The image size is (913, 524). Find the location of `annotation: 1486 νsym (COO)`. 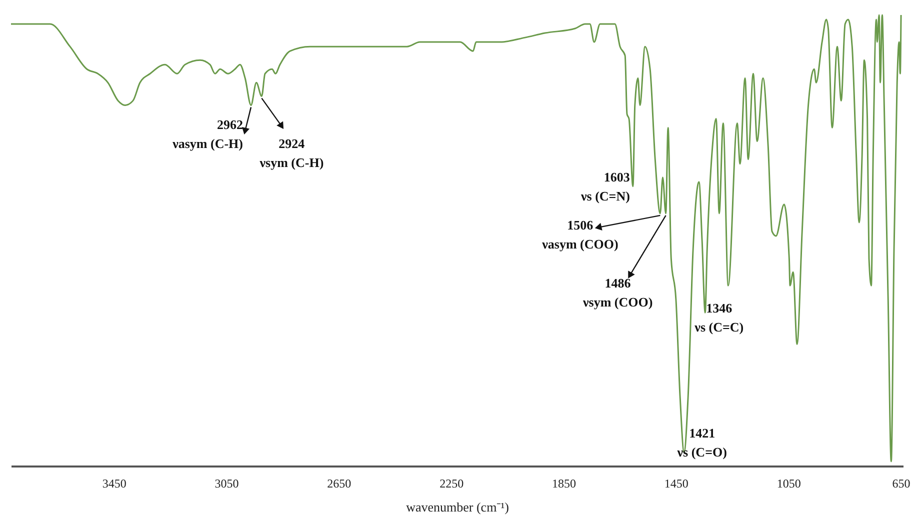

annotation: 1486 νsym (COO) is located at coordinates (617, 292).